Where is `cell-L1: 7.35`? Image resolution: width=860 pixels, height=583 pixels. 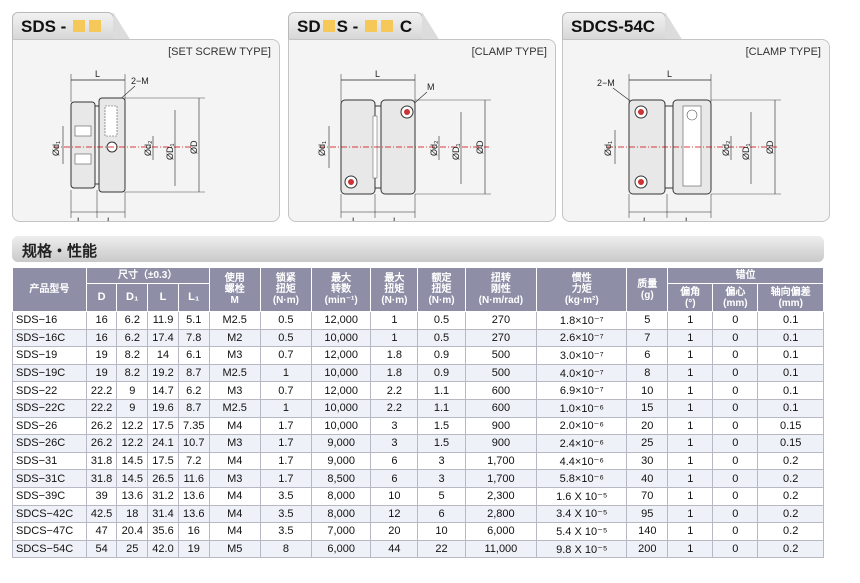 cell-L1: 7.35 is located at coordinates (193, 426).